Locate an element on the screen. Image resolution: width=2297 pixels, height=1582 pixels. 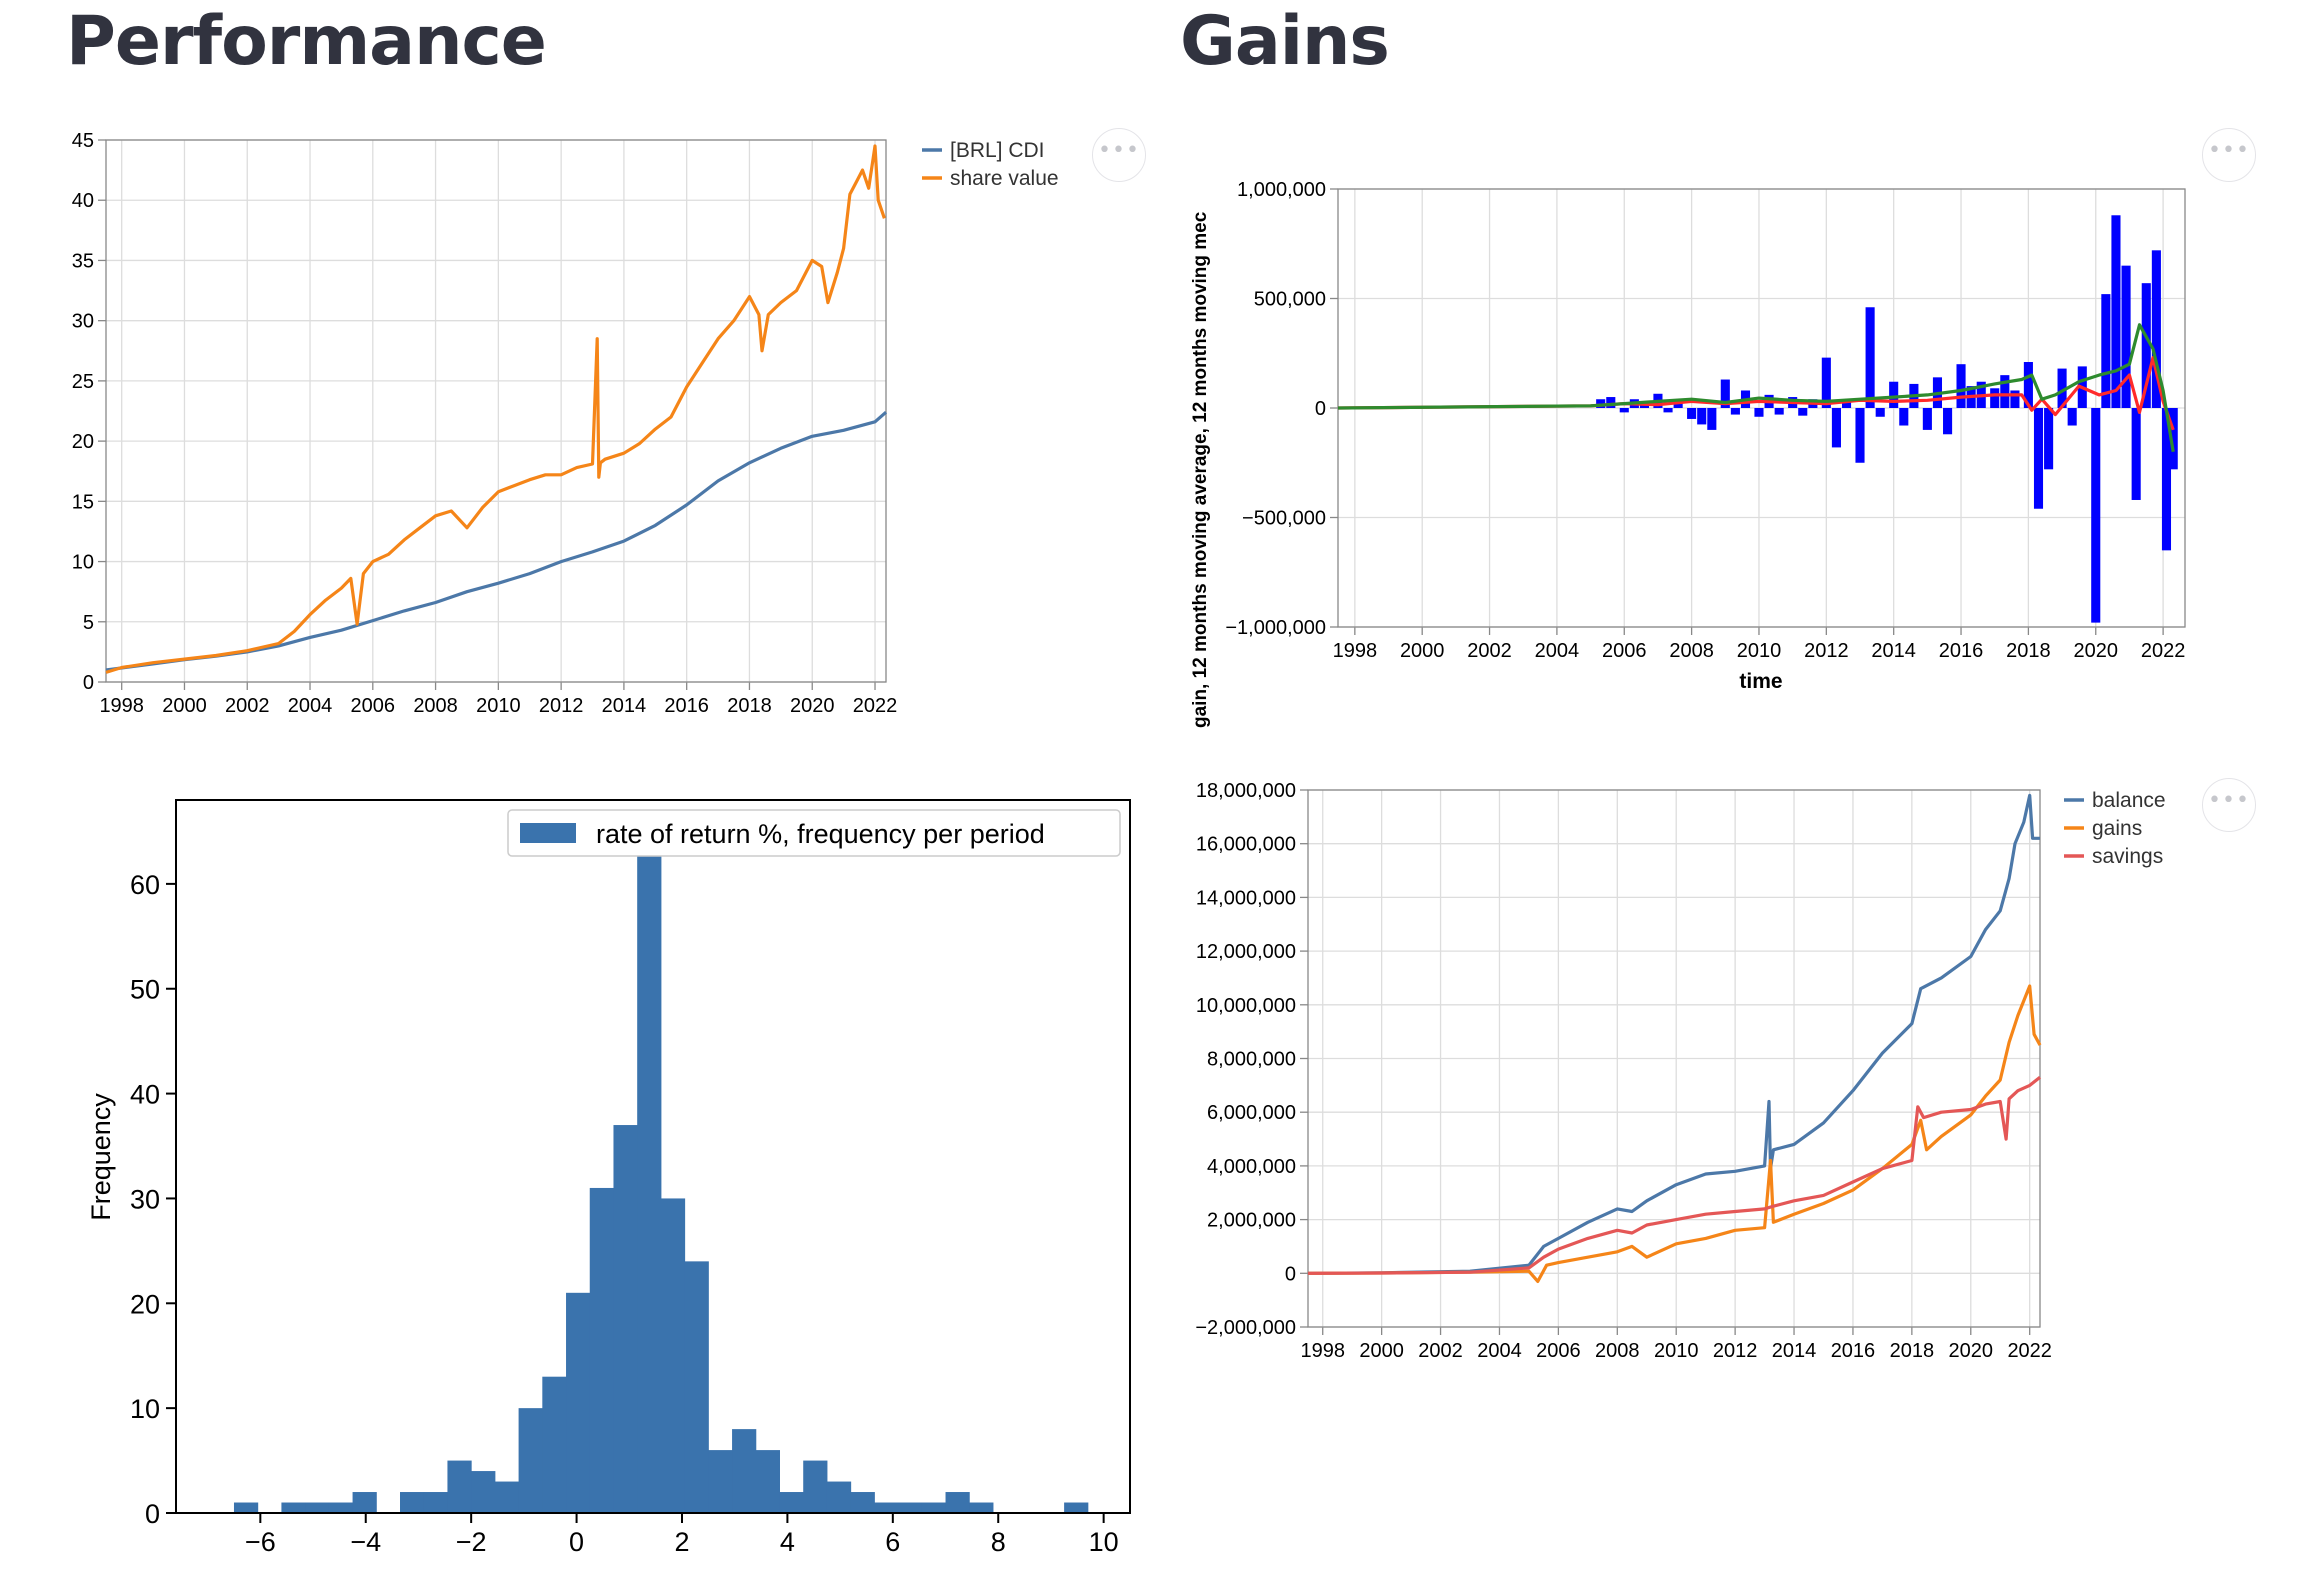
x-tick-label: −6 is located at coordinates (260, 1542).